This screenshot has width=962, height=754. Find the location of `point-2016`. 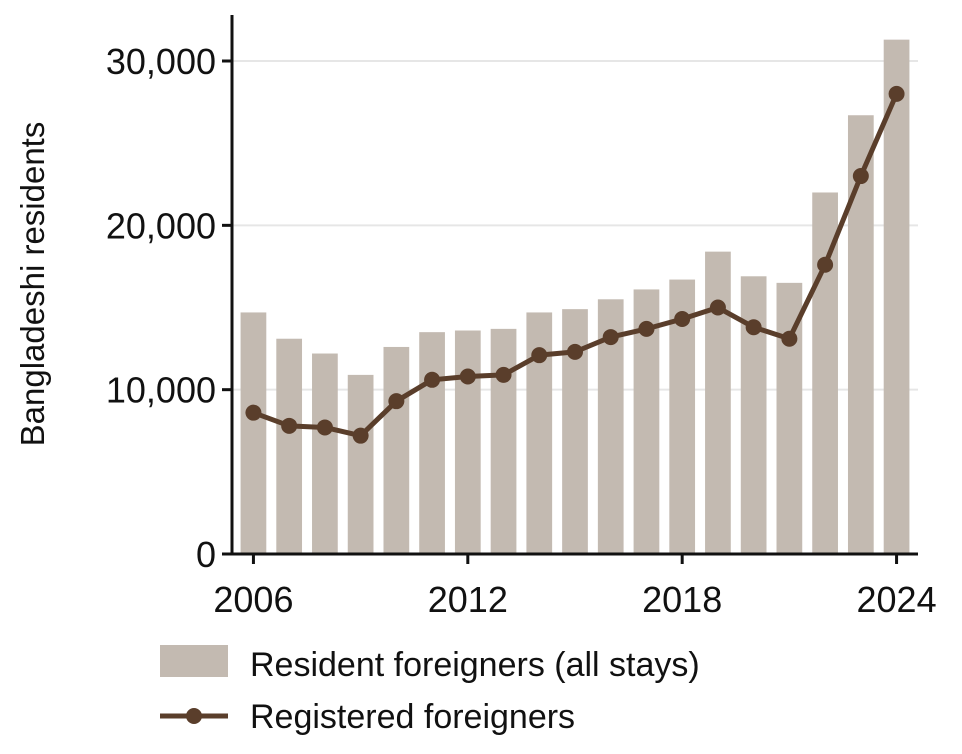

point-2016 is located at coordinates (610, 337).